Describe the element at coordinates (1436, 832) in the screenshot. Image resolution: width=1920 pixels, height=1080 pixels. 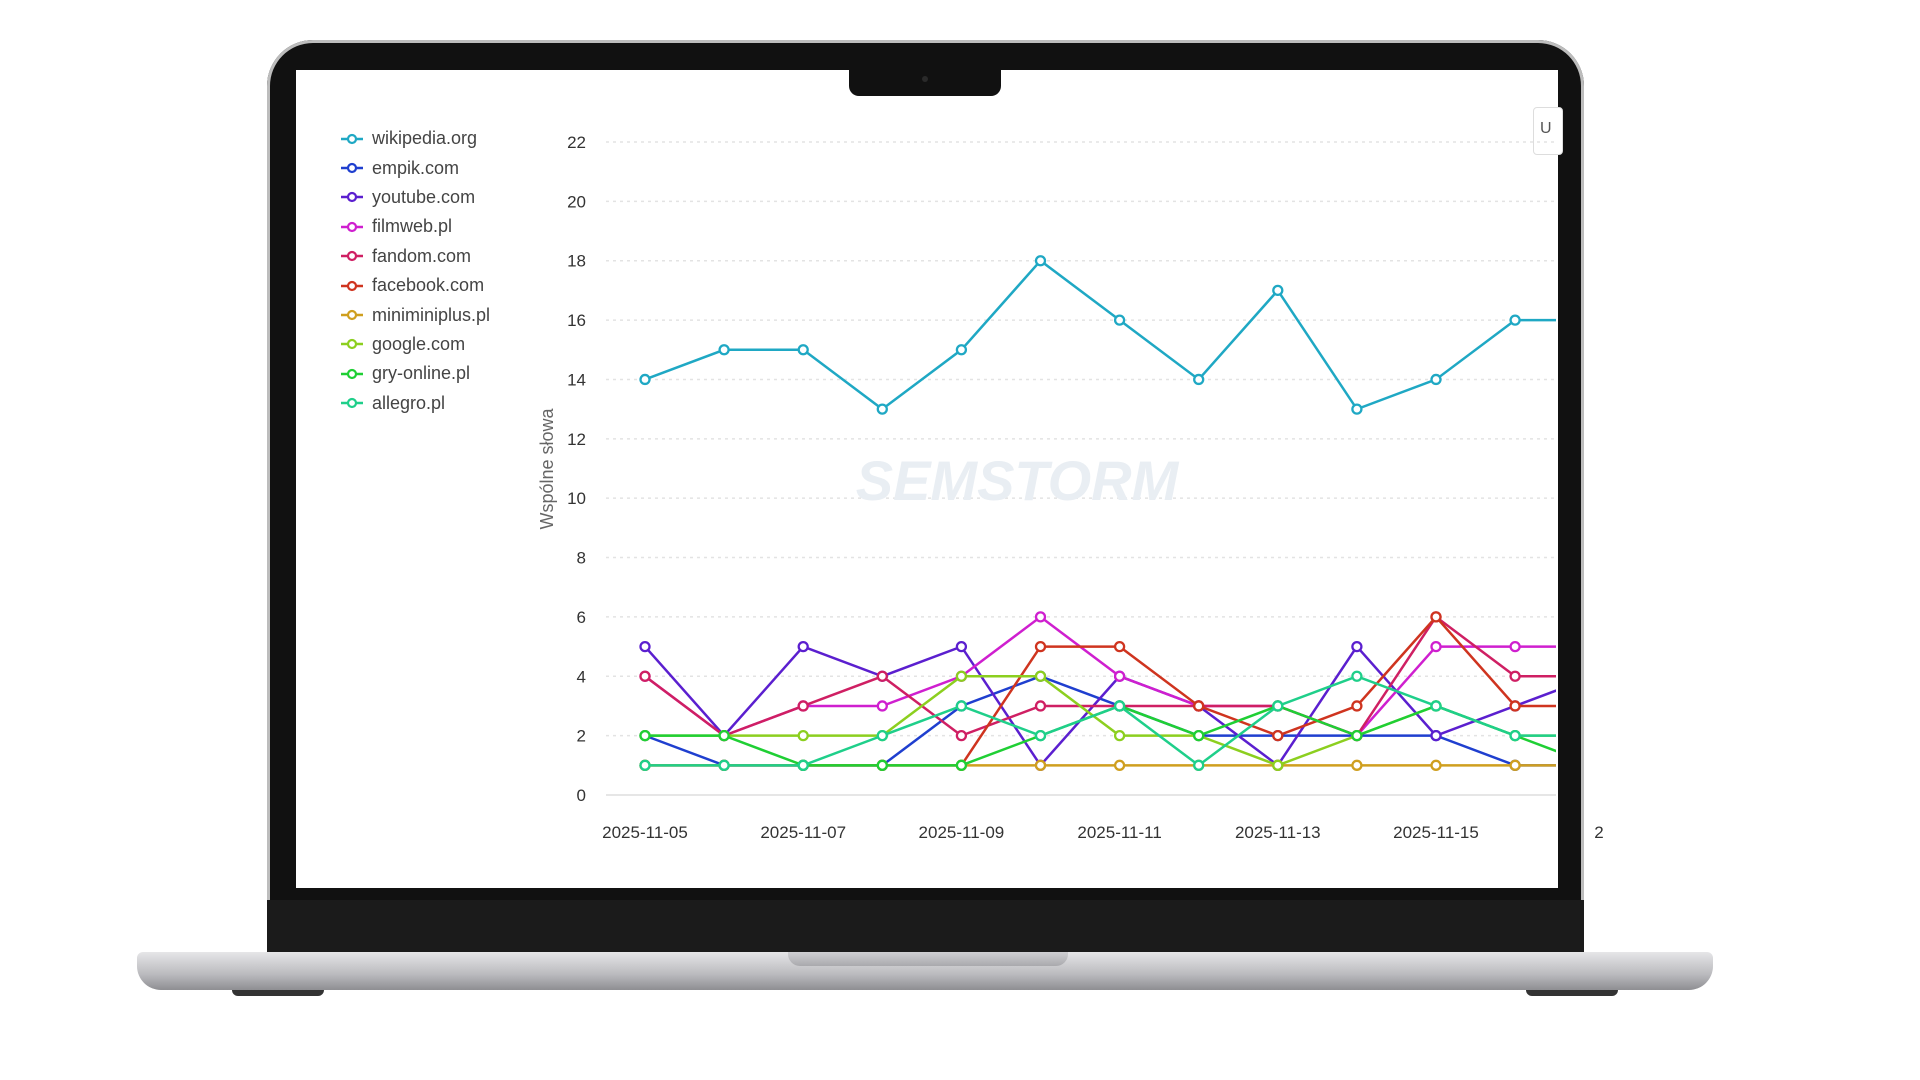
I see `x-tick-label: 2025-11-15` at that location.